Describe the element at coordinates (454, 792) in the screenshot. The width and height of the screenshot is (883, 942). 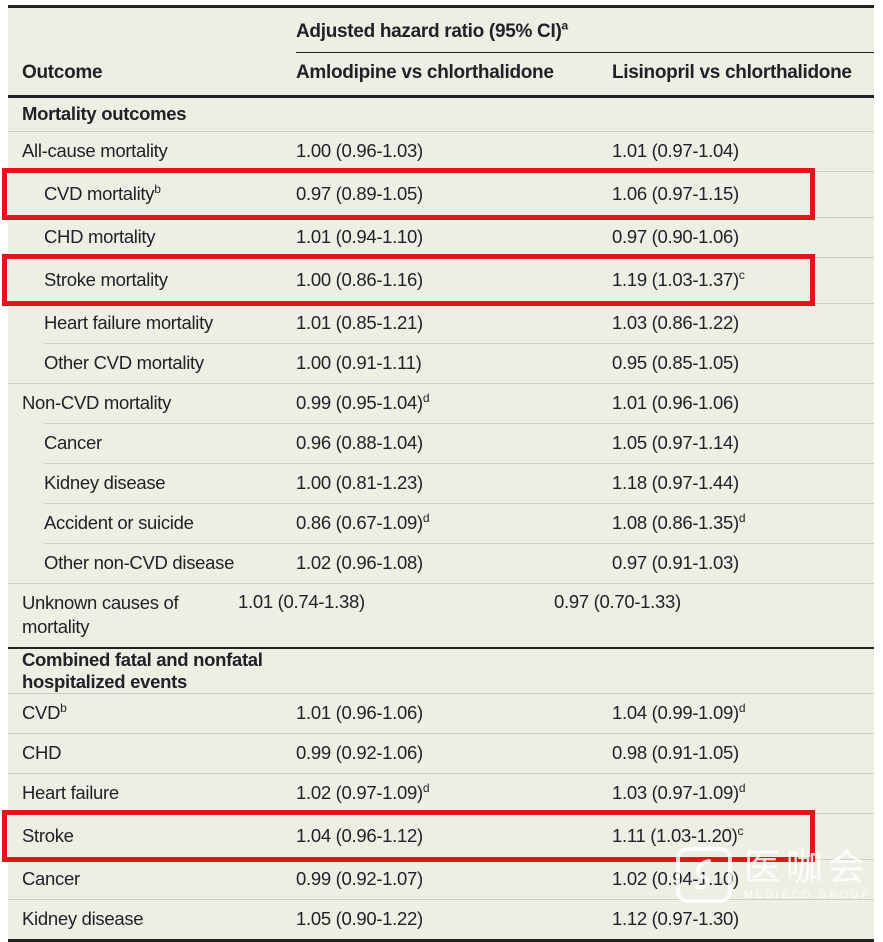
I see `amlodipine-value: 1.02 (0.97-1.09)d` at that location.